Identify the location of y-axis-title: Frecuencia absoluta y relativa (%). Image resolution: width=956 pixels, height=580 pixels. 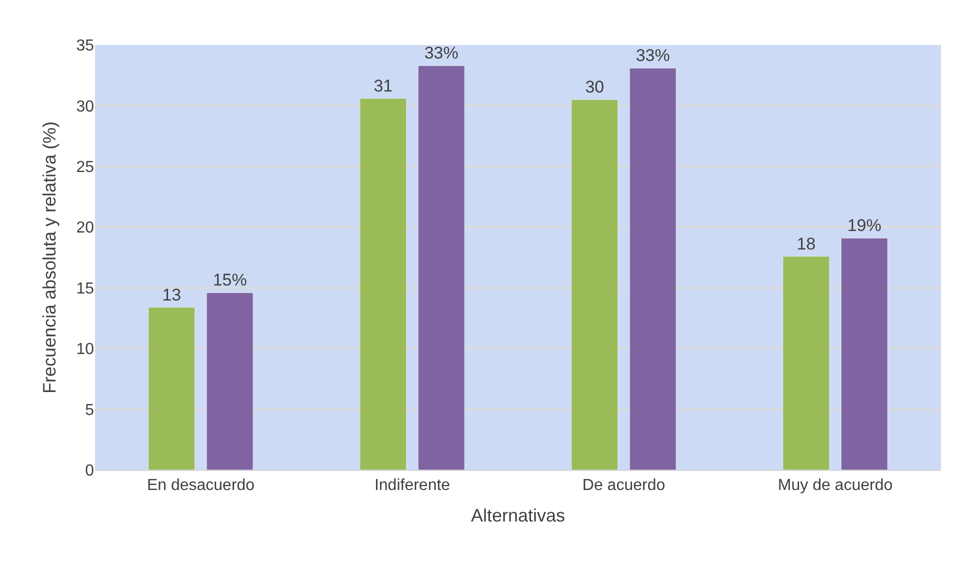
(49, 257).